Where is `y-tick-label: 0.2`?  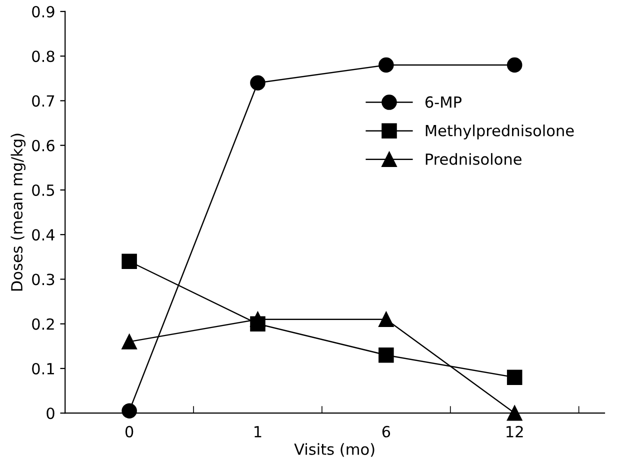 y-tick-label: 0.2 is located at coordinates (43, 324).